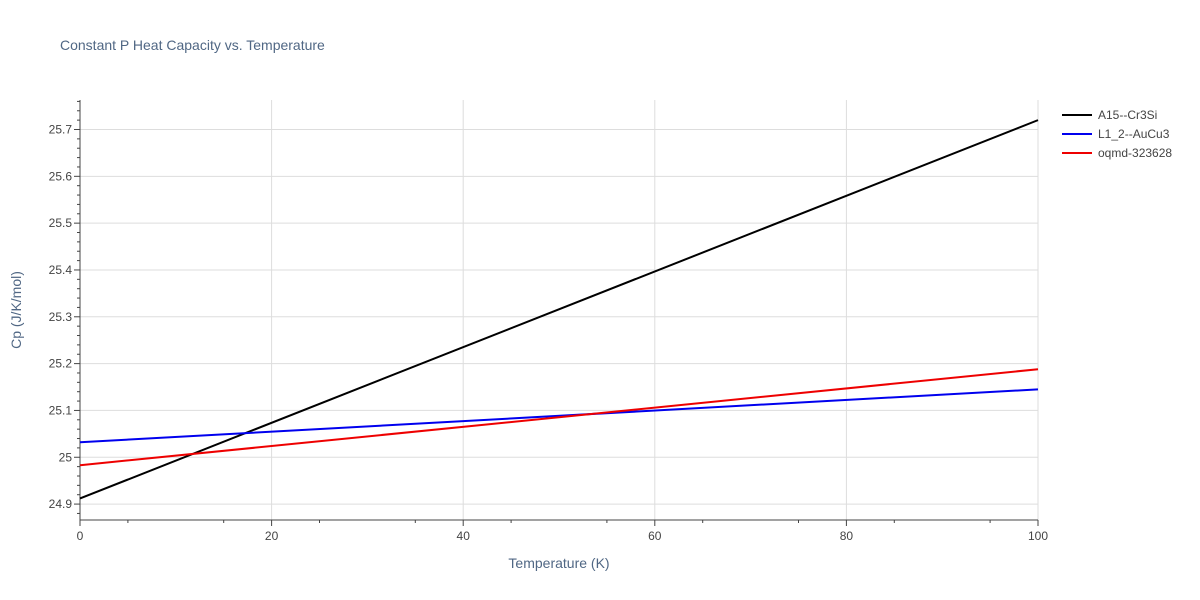  Describe the element at coordinates (66, 457) in the screenshot. I see `y-tick-label: 25` at that location.